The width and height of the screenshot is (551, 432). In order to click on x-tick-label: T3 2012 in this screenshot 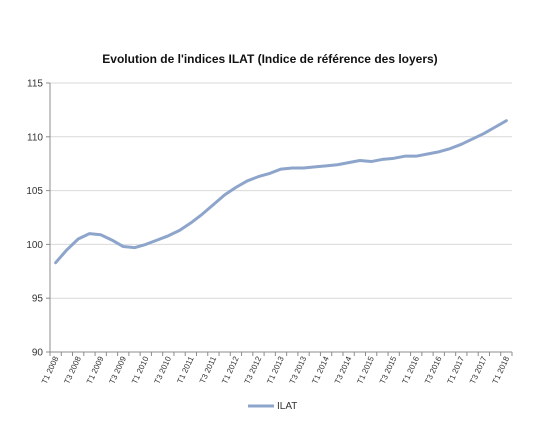, I will do `click(253, 370)`.